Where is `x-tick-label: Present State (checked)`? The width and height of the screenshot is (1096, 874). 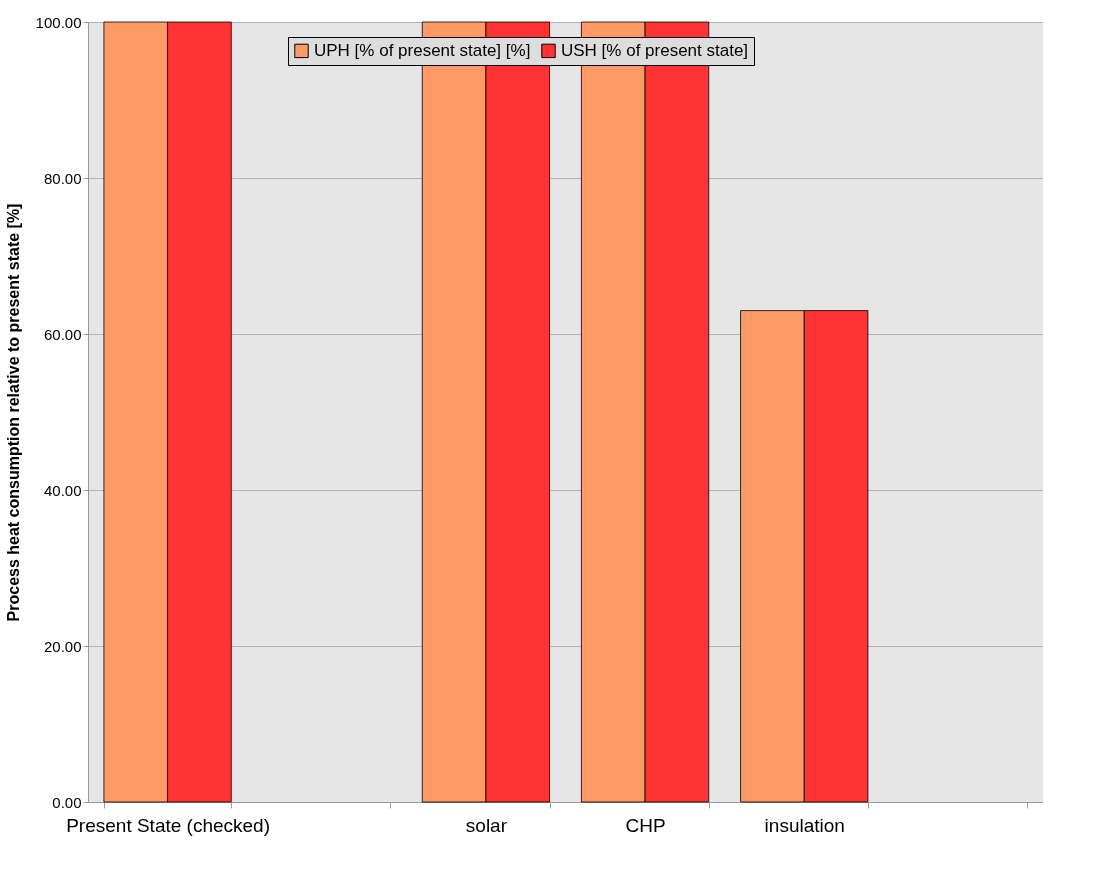
x-tick-label: Present State (checked) is located at coordinates (168, 825).